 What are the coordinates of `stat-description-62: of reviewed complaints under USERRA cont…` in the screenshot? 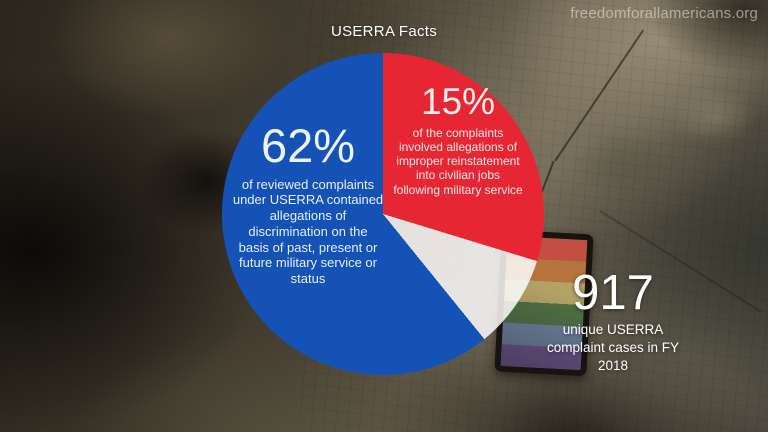 It's located at (308, 231).